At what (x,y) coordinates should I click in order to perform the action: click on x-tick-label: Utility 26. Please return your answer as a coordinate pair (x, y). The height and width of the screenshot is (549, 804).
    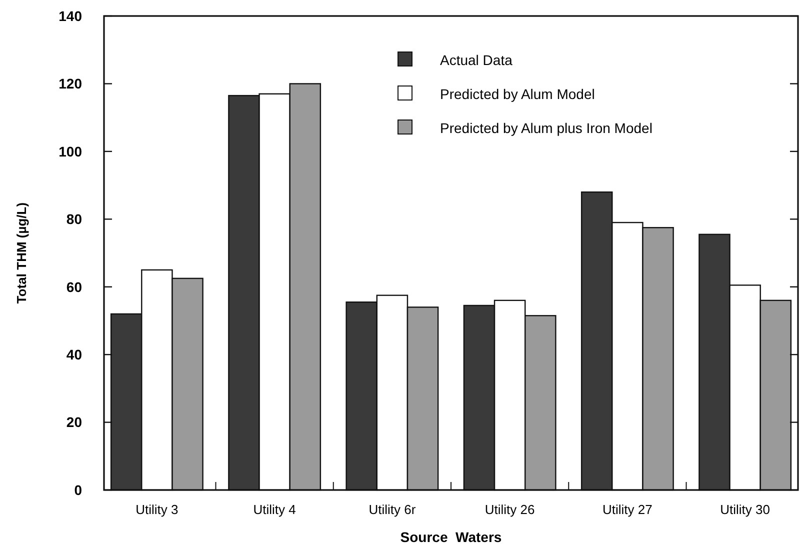
    Looking at the image, I should click on (509, 509).